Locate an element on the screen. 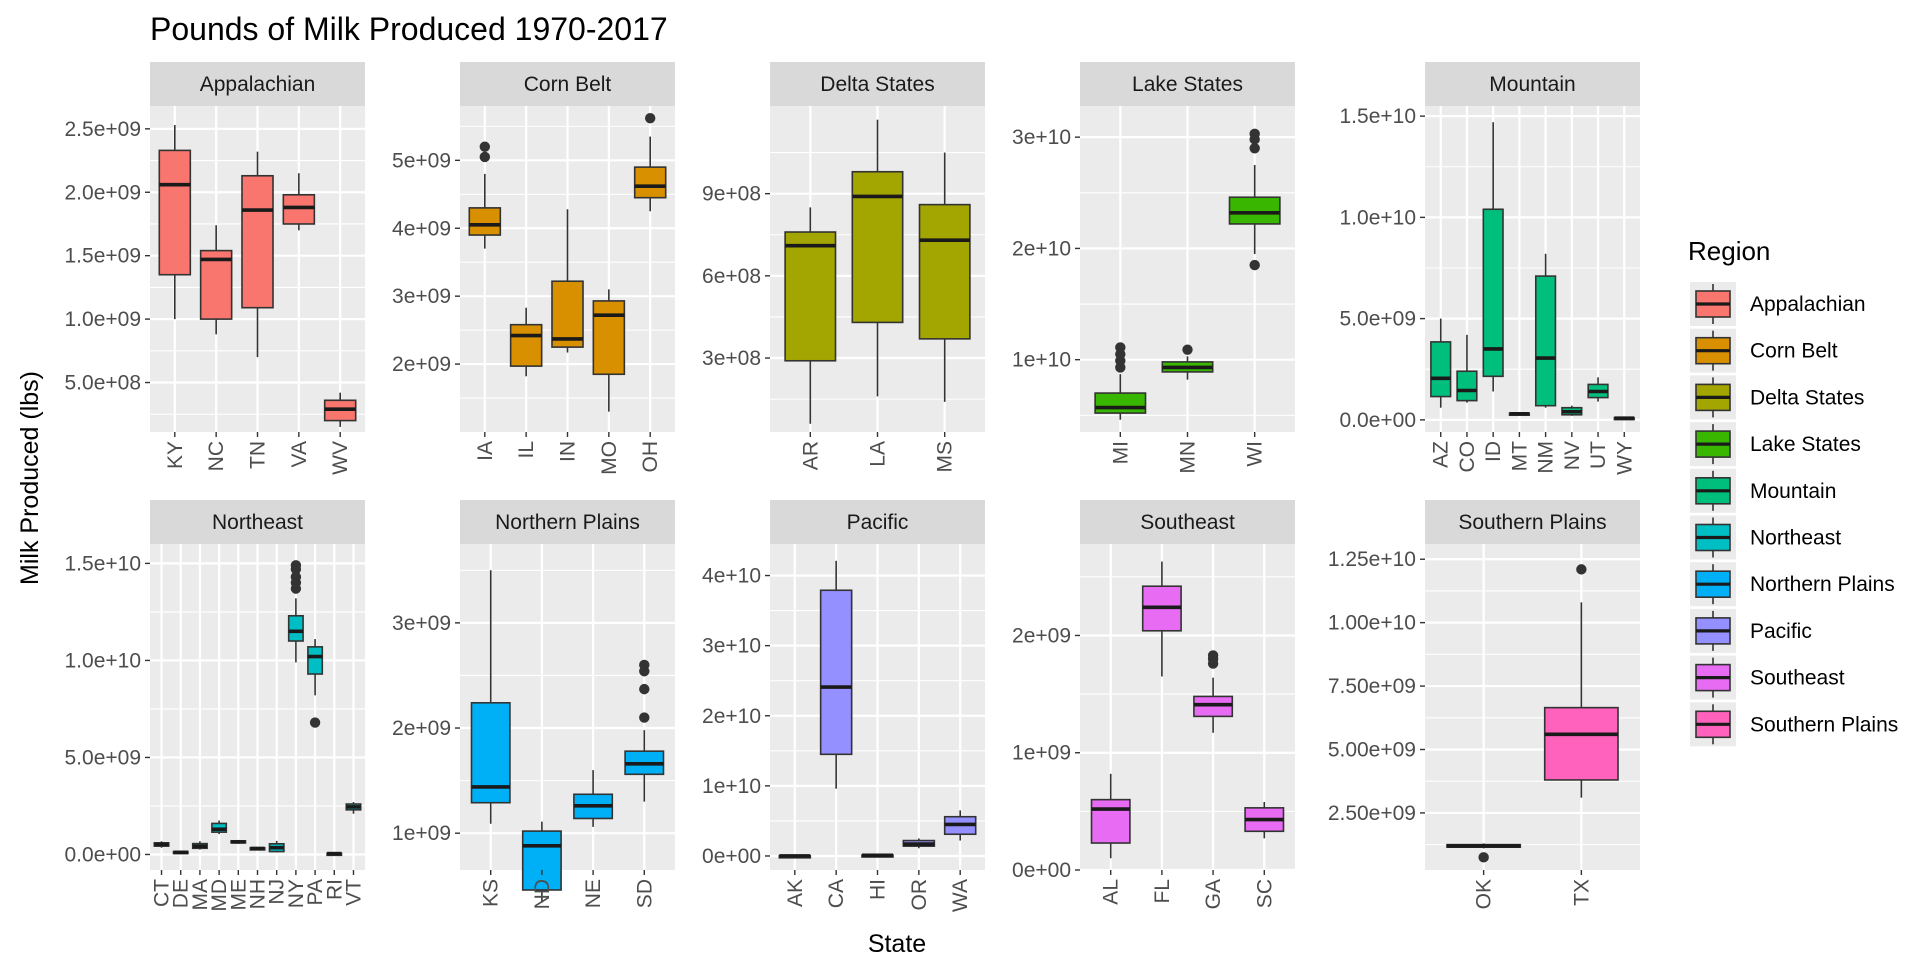  y-tick-label: 2e+10 is located at coordinates (731, 716).